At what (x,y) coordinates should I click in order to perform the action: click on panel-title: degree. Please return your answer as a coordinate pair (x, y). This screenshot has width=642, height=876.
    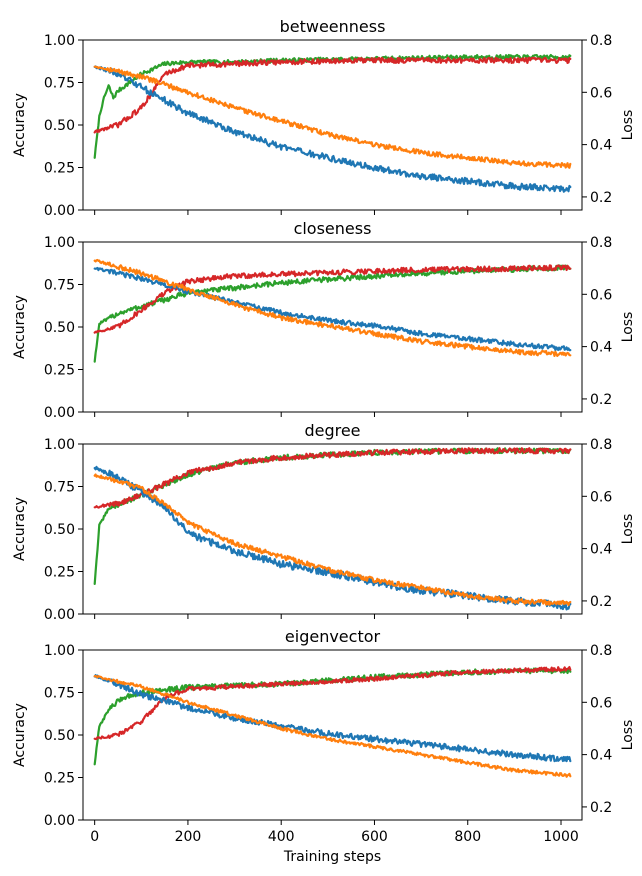
    Looking at the image, I should click on (332, 430).